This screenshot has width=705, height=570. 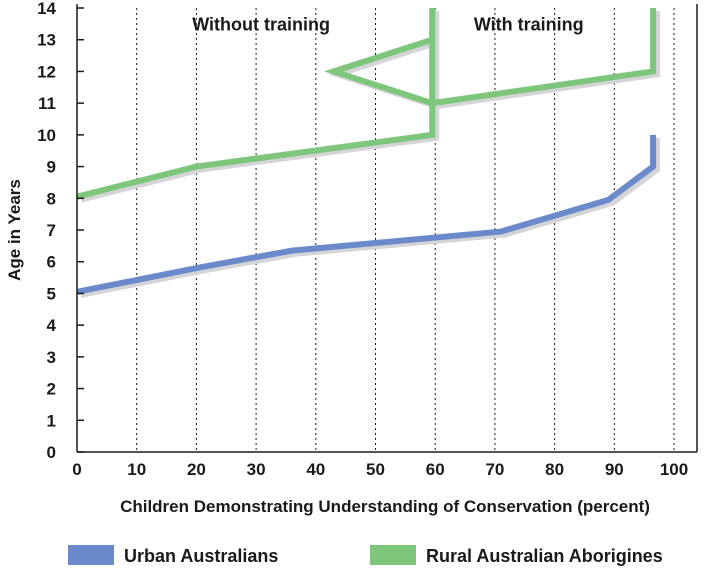 I want to click on y-tick-label-3: 3, so click(x=51, y=357).